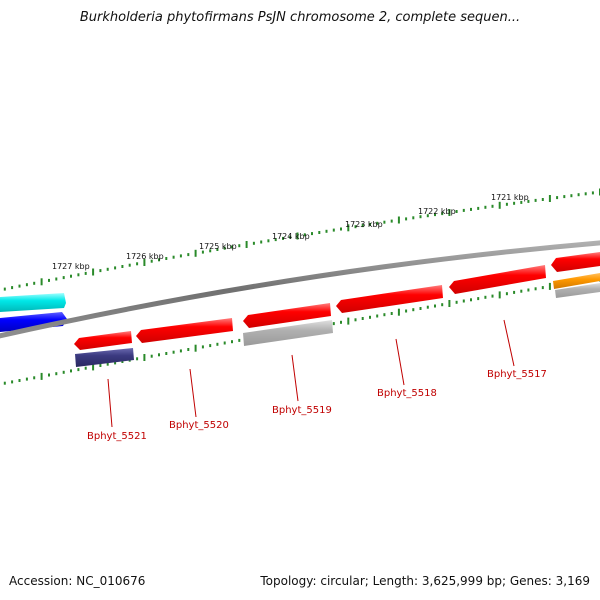 The width and height of the screenshot is (600, 600). Describe the element at coordinates (104, 357) in the screenshot. I see `gene-navy` at that location.